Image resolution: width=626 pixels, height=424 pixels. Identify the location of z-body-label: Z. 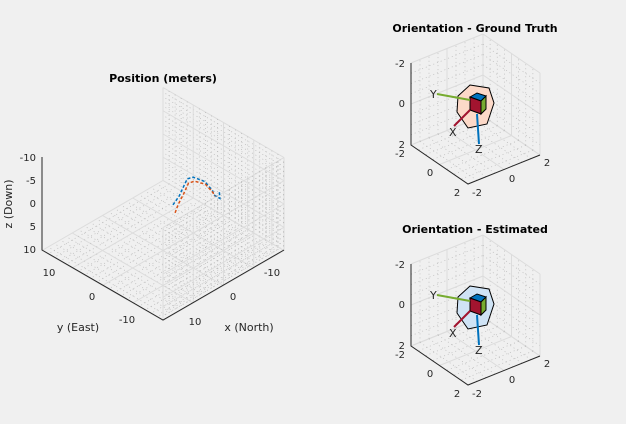
(479, 350).